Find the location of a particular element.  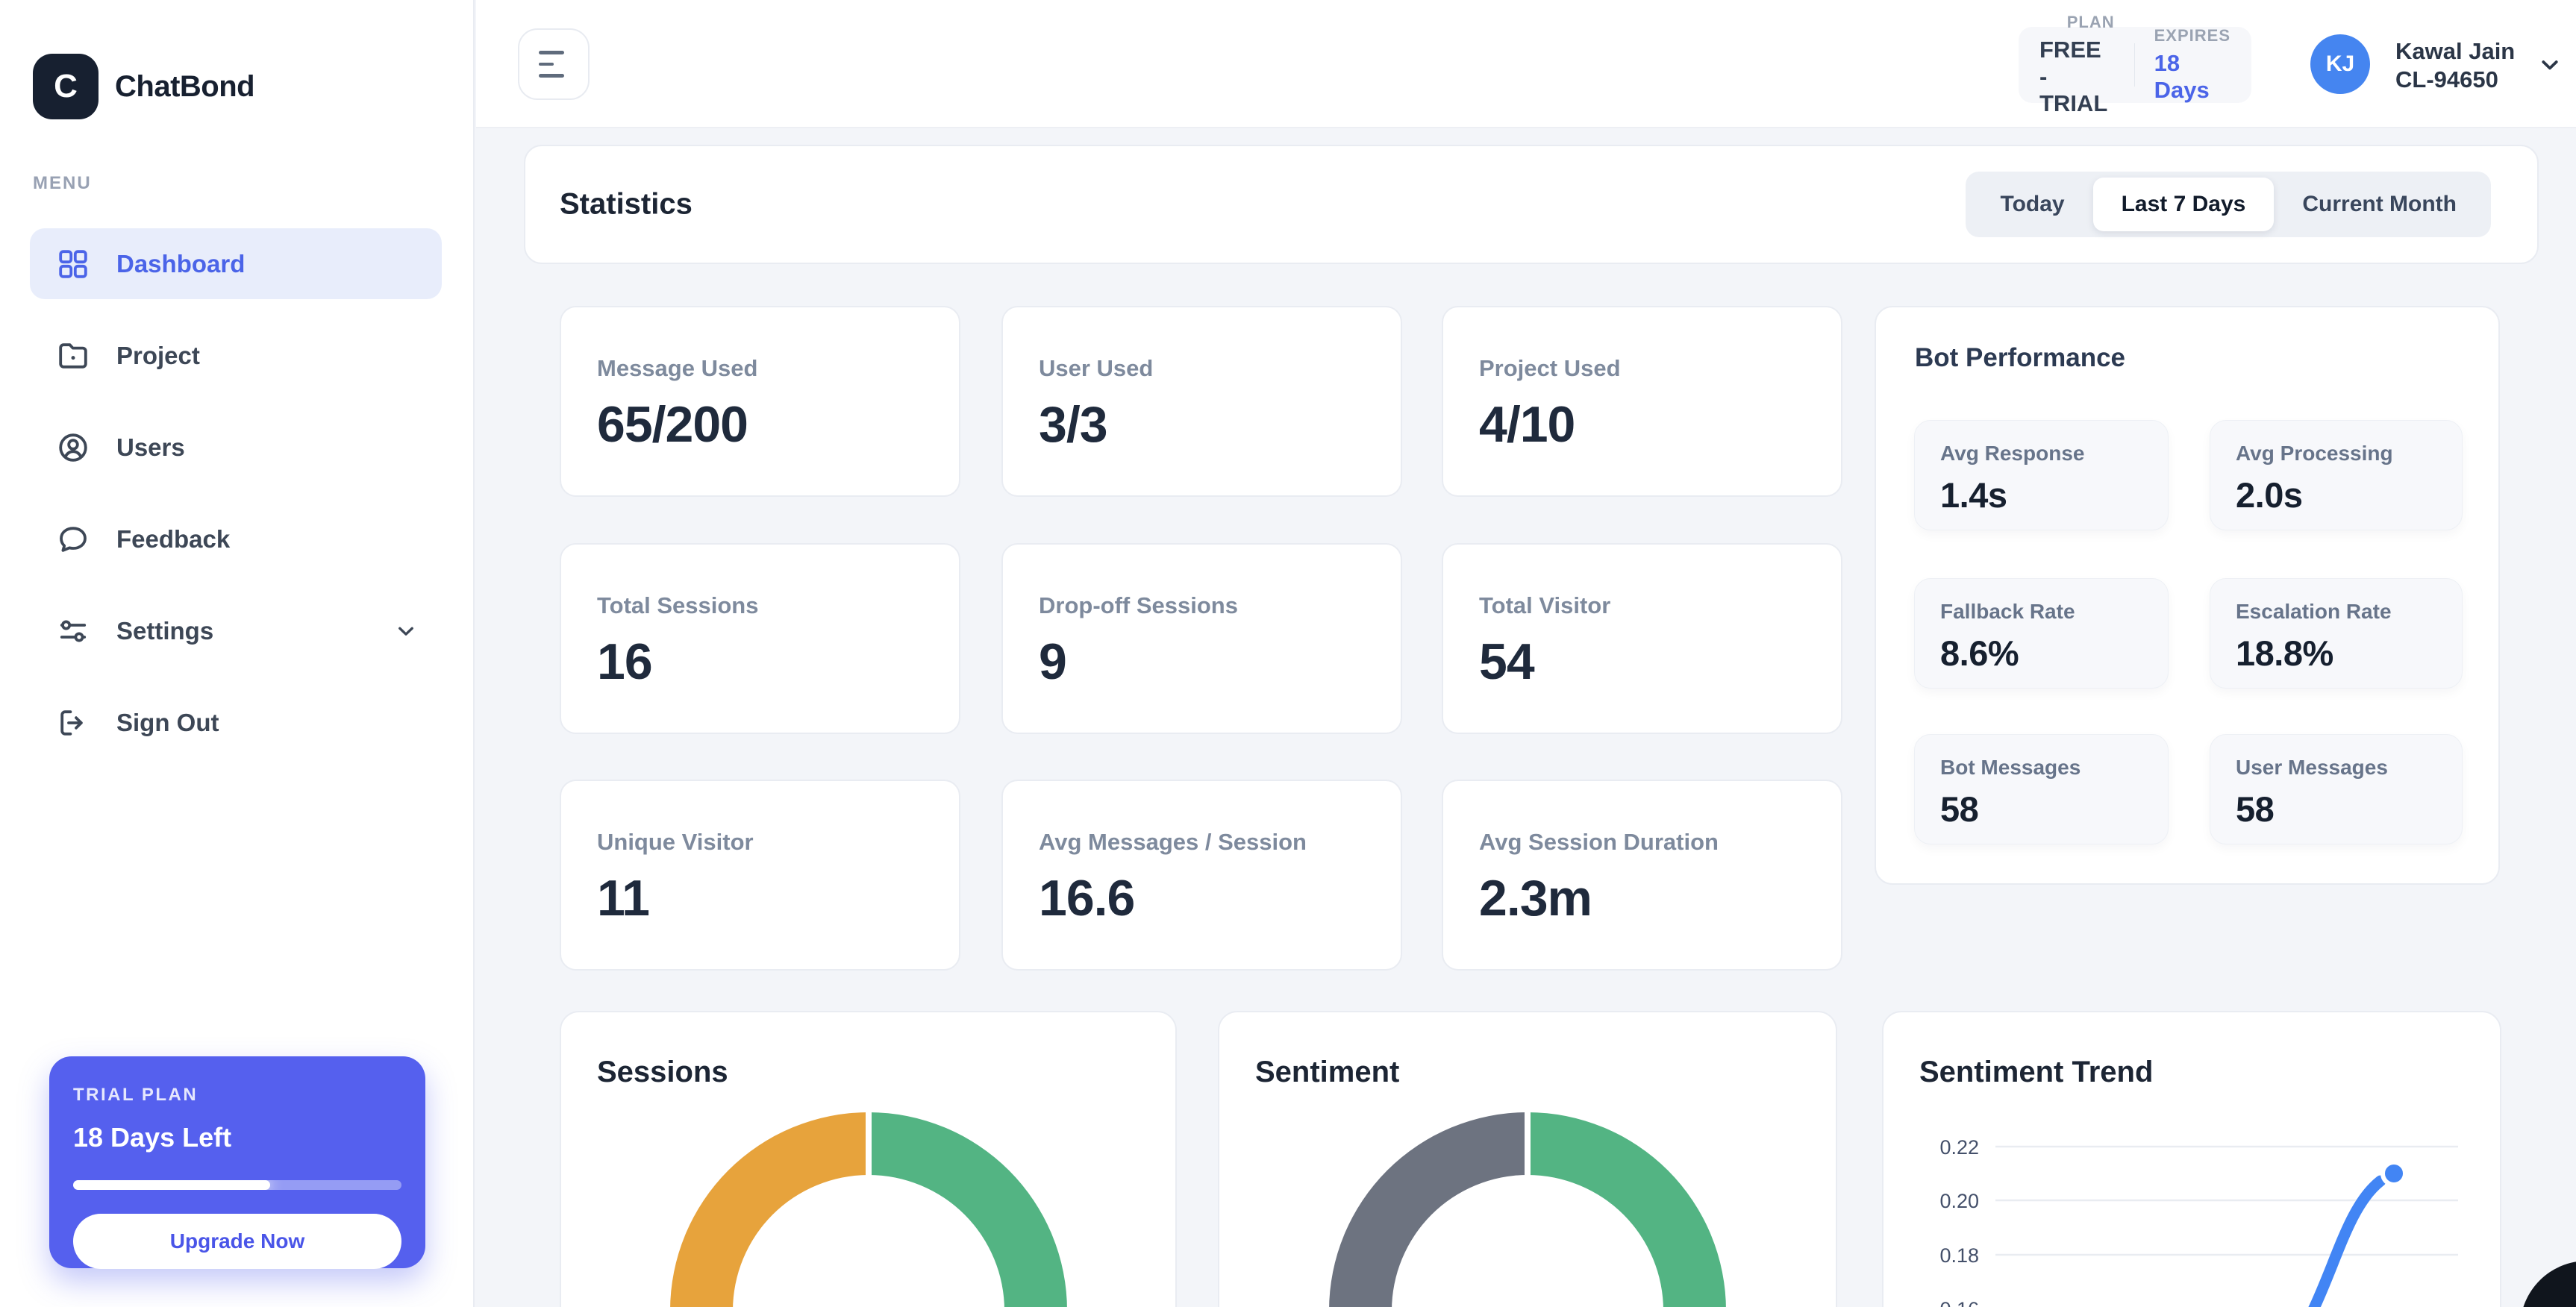

tab-current-month: Current Month is located at coordinates (2379, 204).